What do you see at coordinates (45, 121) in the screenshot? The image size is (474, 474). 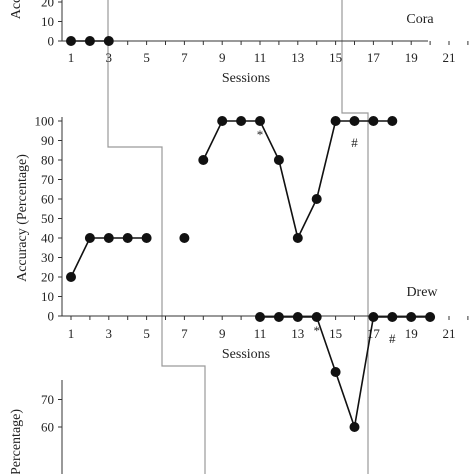 I see `y-tick-label: 100` at bounding box center [45, 121].